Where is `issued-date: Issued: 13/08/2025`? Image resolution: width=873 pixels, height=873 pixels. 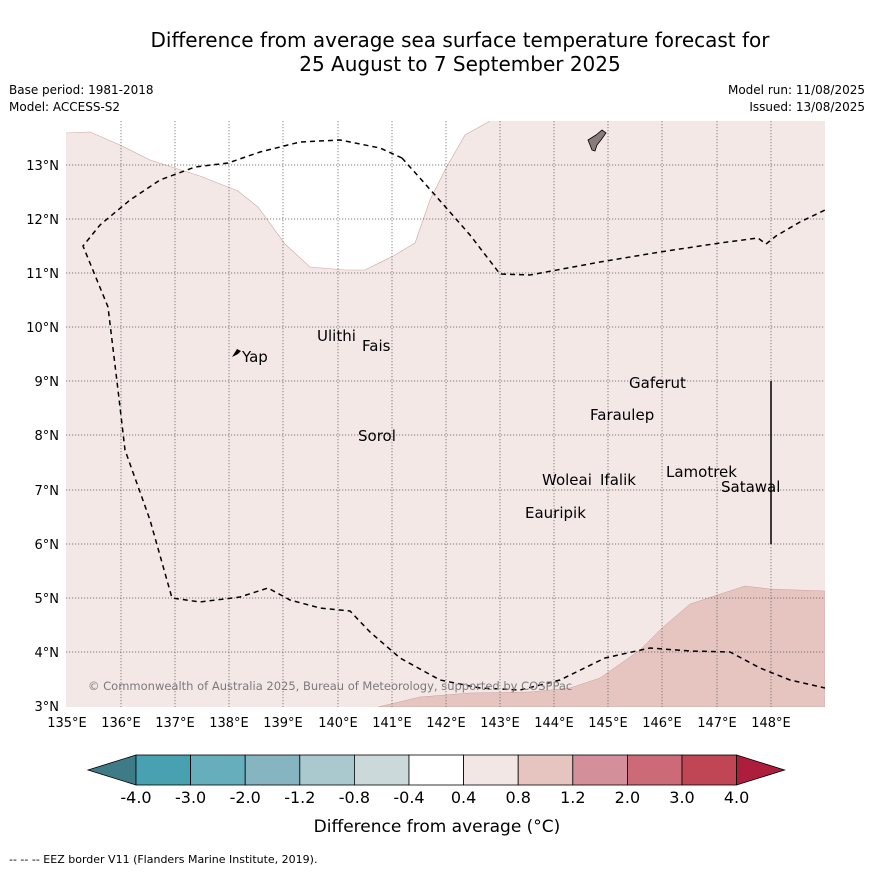 issued-date: Issued: 13/08/2025 is located at coordinates (807, 107).